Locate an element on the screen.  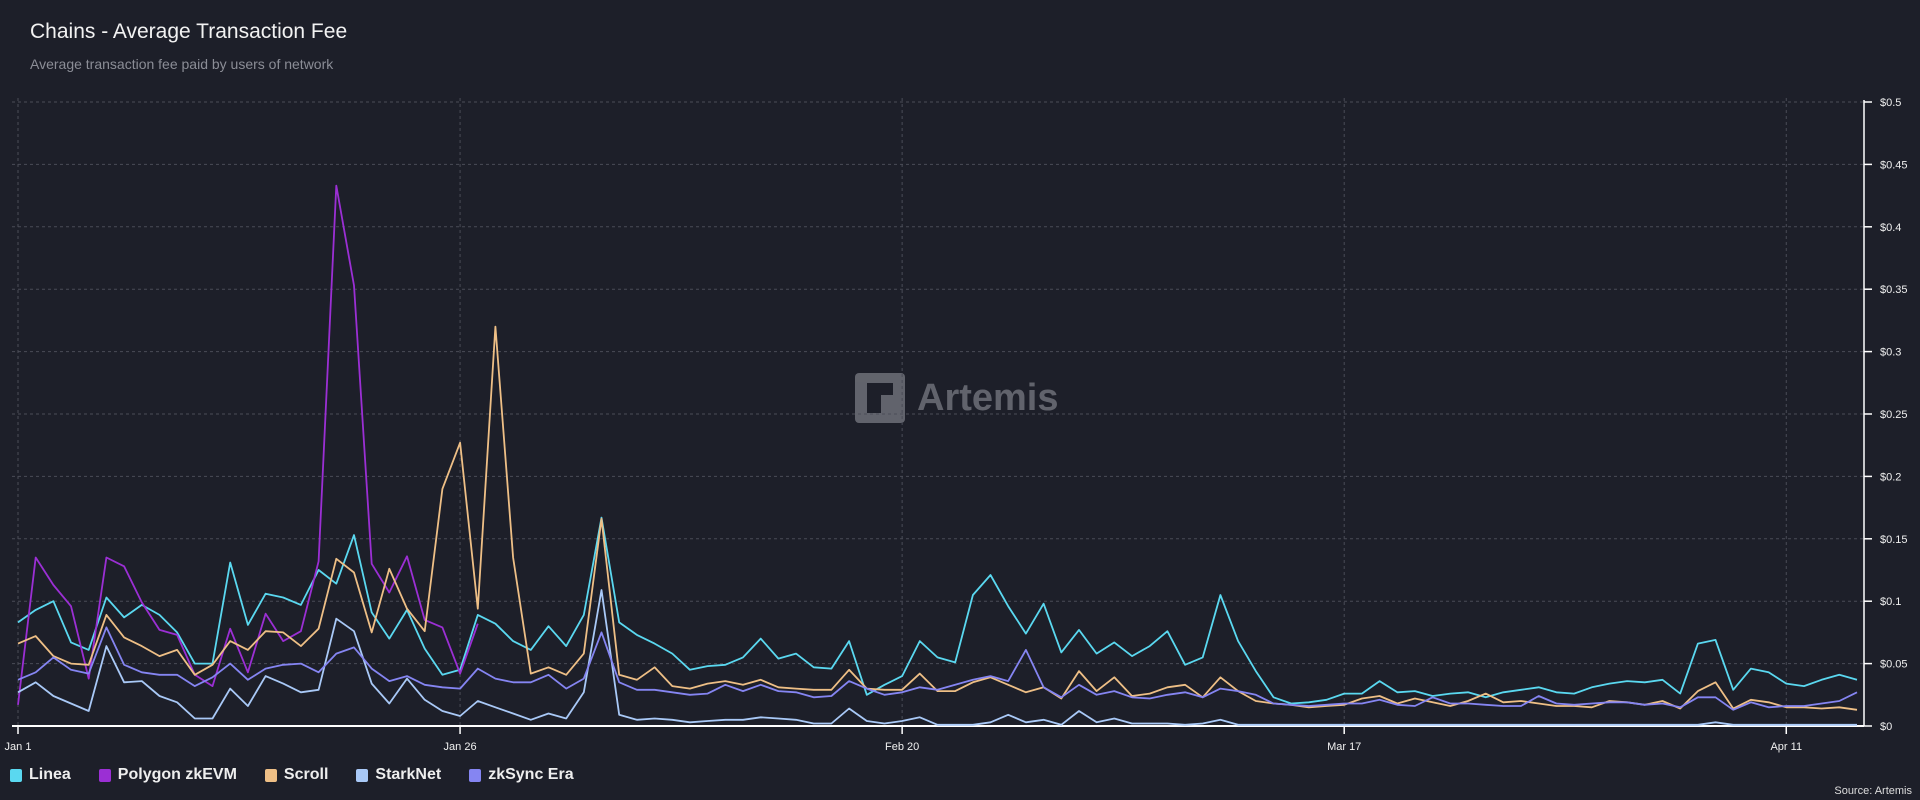
legend-label: zkSync Era is located at coordinates (531, 774).